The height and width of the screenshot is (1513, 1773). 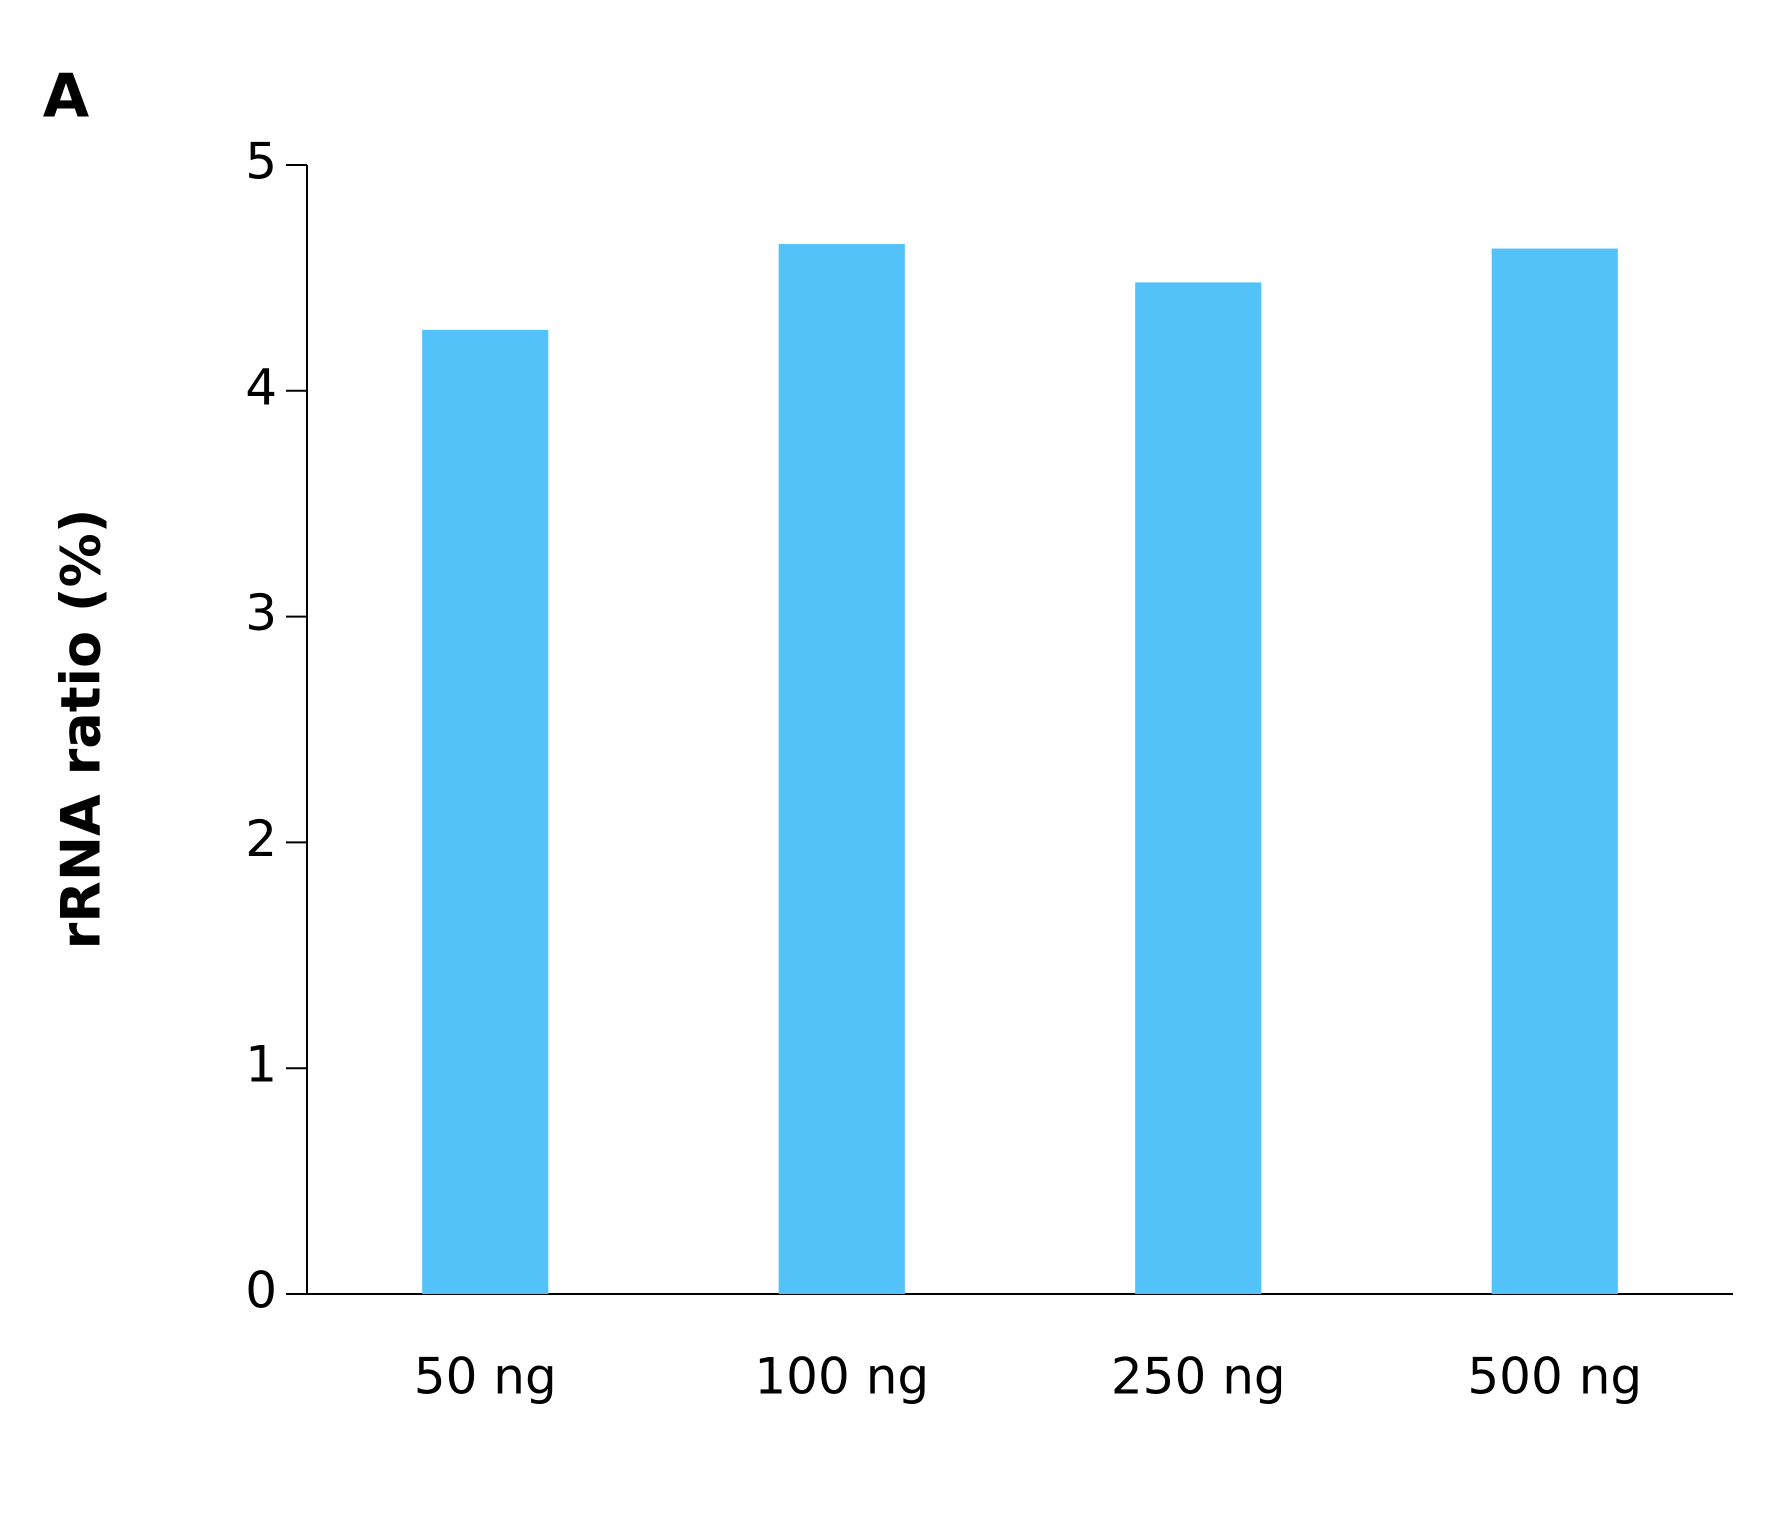 I want to click on x-tick-label: 100 ng, so click(x=841, y=1377).